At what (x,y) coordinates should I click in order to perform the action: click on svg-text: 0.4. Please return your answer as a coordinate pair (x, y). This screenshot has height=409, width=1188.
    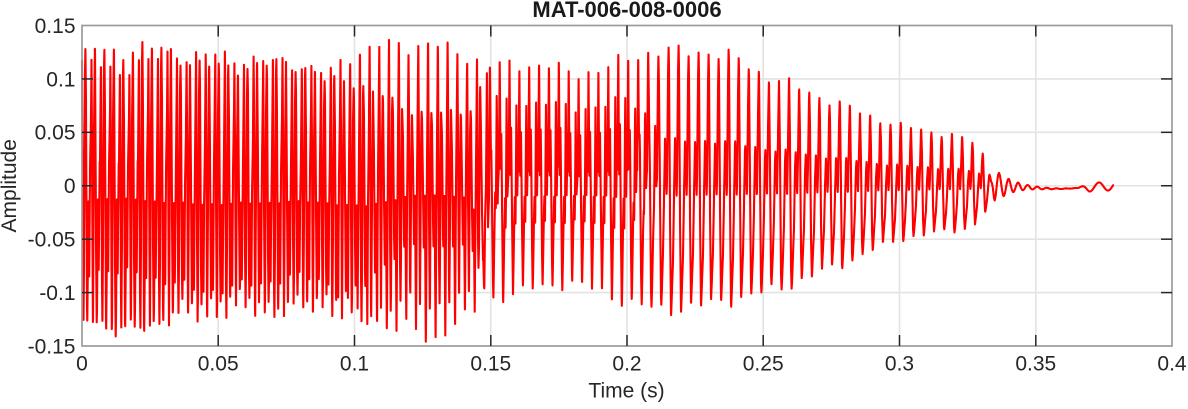
    Looking at the image, I should click on (1172, 364).